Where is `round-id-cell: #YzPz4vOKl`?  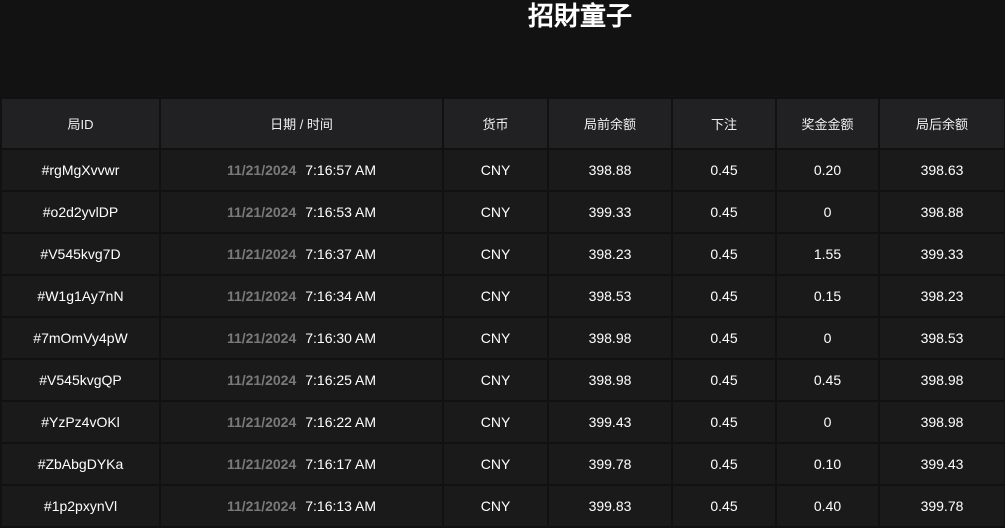 round-id-cell: #YzPz4vOKl is located at coordinates (80, 422).